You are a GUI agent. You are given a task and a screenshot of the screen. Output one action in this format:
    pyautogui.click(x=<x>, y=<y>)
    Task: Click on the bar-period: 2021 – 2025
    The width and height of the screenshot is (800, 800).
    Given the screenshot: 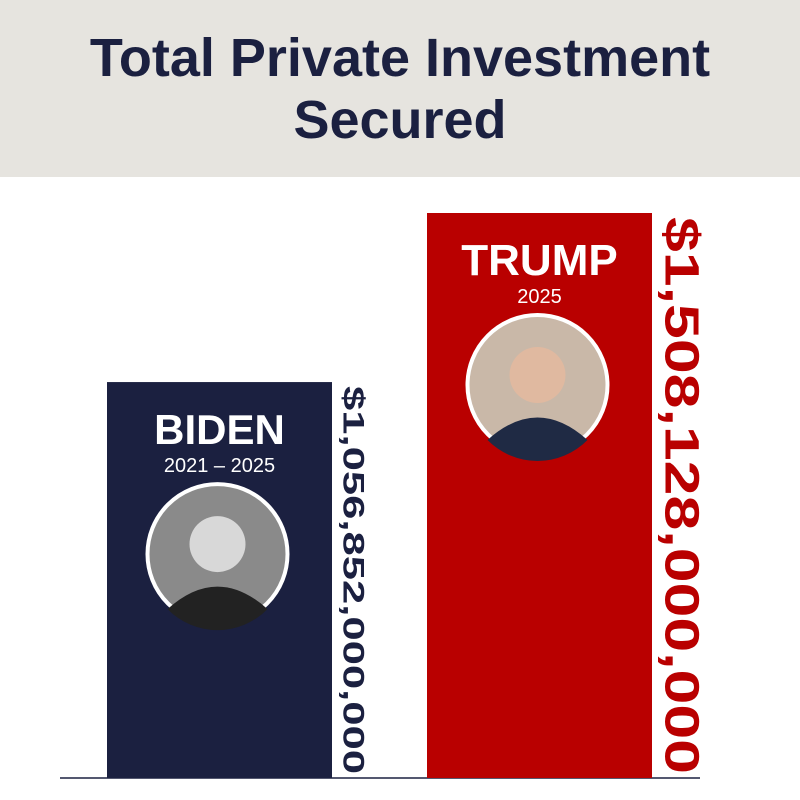 What is the action you would take?
    pyautogui.click(x=219, y=466)
    